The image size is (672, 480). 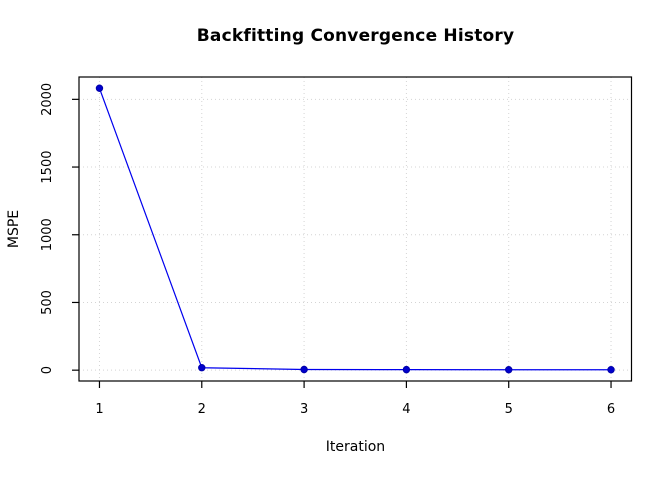 I want to click on x-tick-label: 5, so click(x=509, y=409).